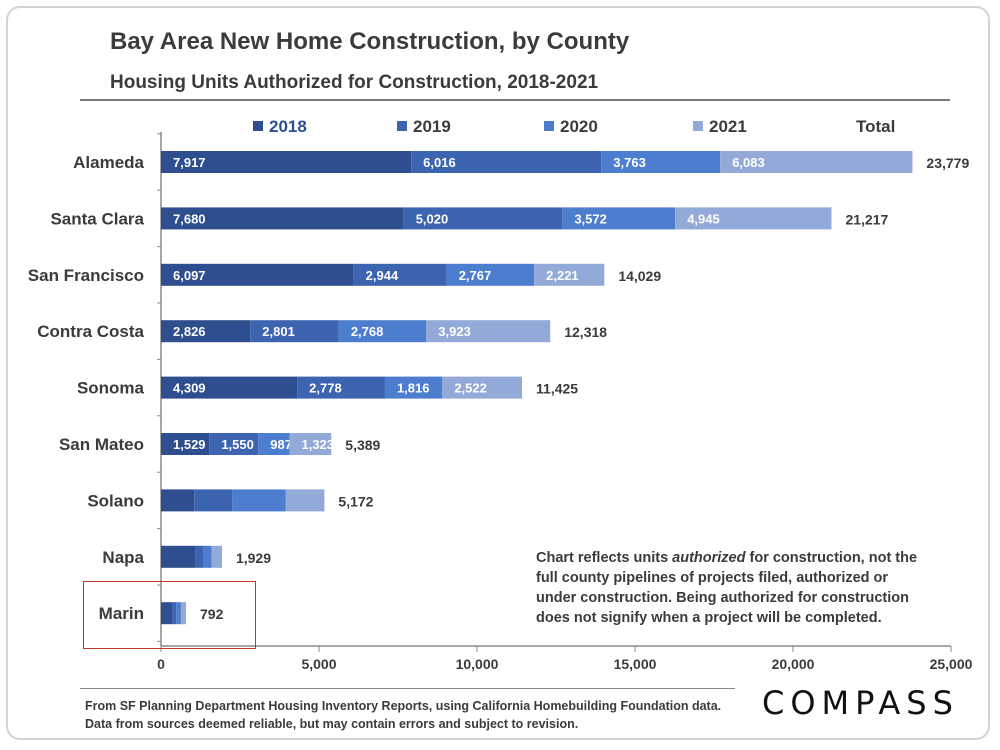 This screenshot has width=1000, height=750. I want to click on title-divider, so click(515, 100).